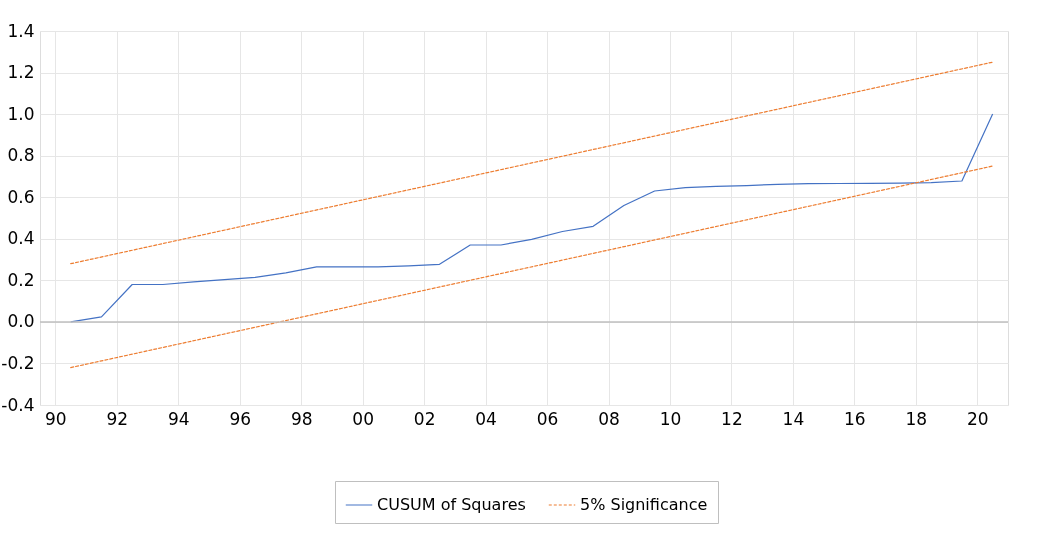  Describe the element at coordinates (547, 418) in the screenshot. I see `x-tick-label: 06` at that location.